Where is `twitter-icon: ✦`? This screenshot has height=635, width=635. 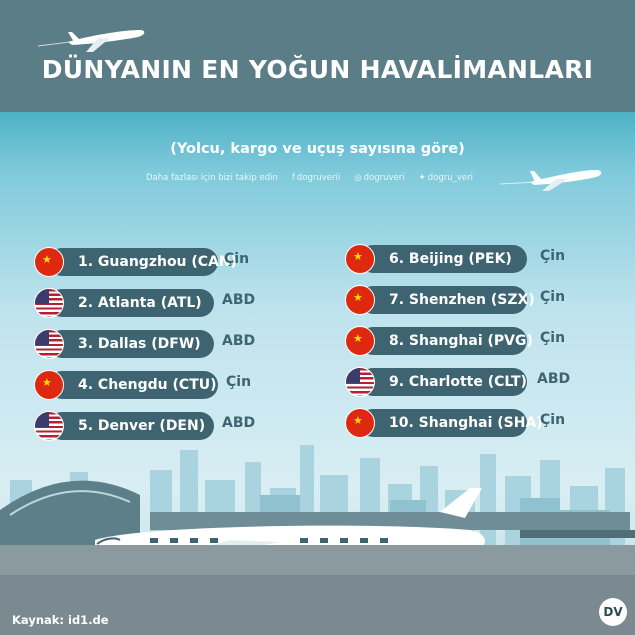 twitter-icon: ✦ is located at coordinates (422, 178).